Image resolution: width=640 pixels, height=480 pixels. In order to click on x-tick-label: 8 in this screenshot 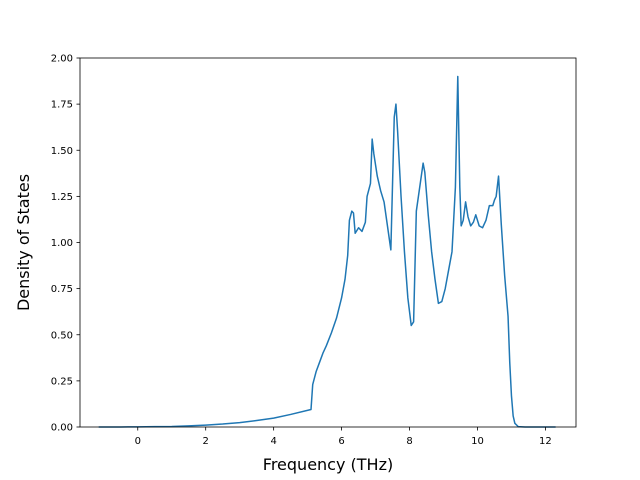, I will do `click(409, 441)`.